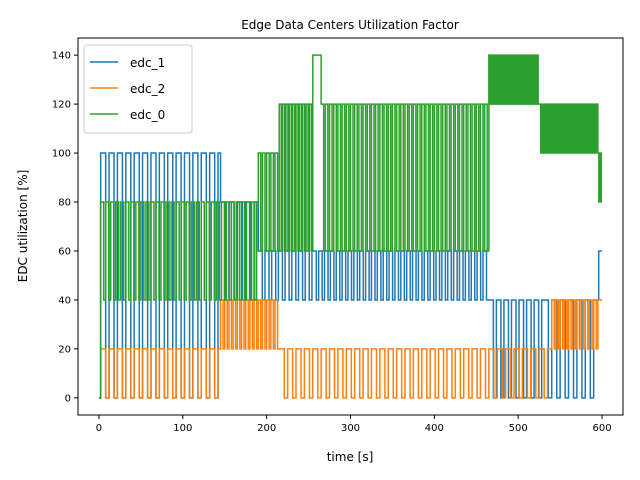 The height and width of the screenshot is (480, 640). Describe the element at coordinates (23, 226) in the screenshot. I see `y-axis-label: EDC utilization [%]` at that location.